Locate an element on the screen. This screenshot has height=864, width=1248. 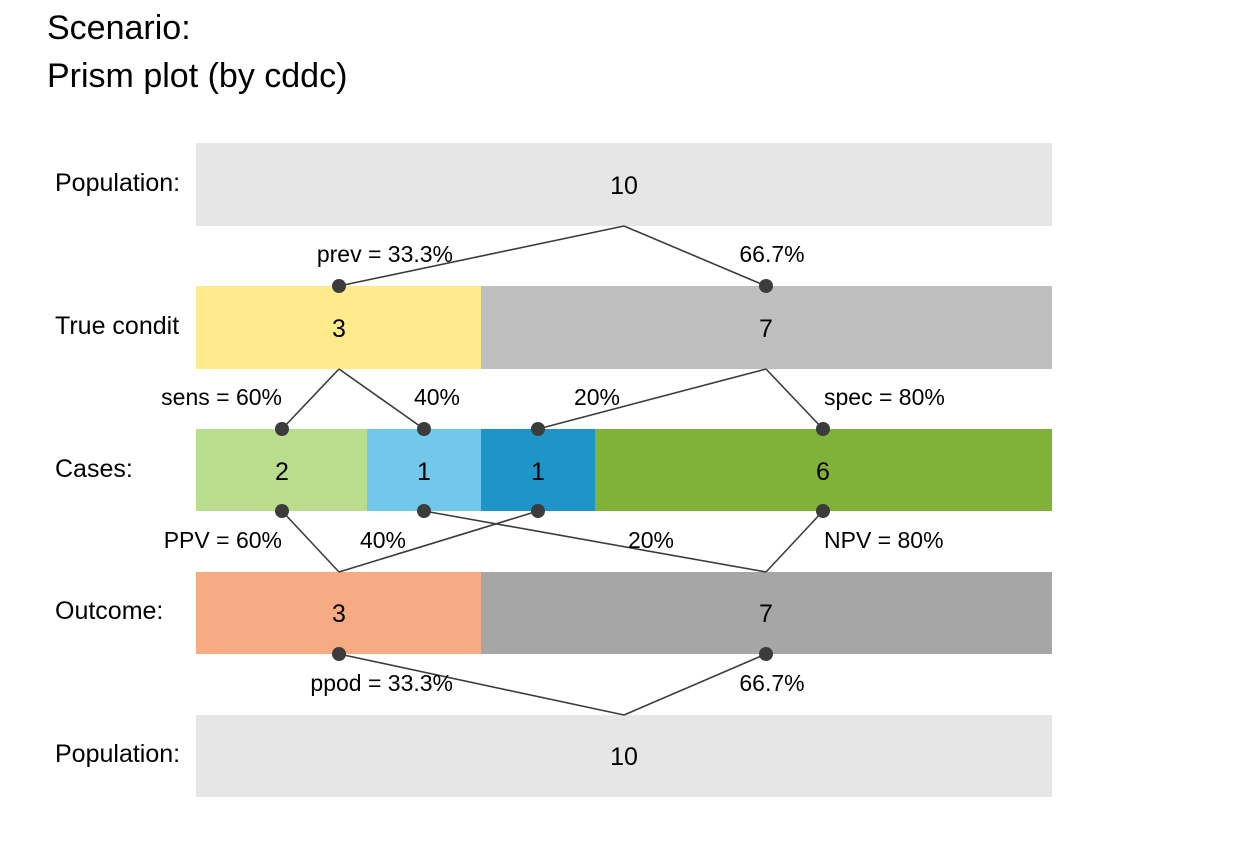
link-fa-to-dec-pos is located at coordinates (438, 541).